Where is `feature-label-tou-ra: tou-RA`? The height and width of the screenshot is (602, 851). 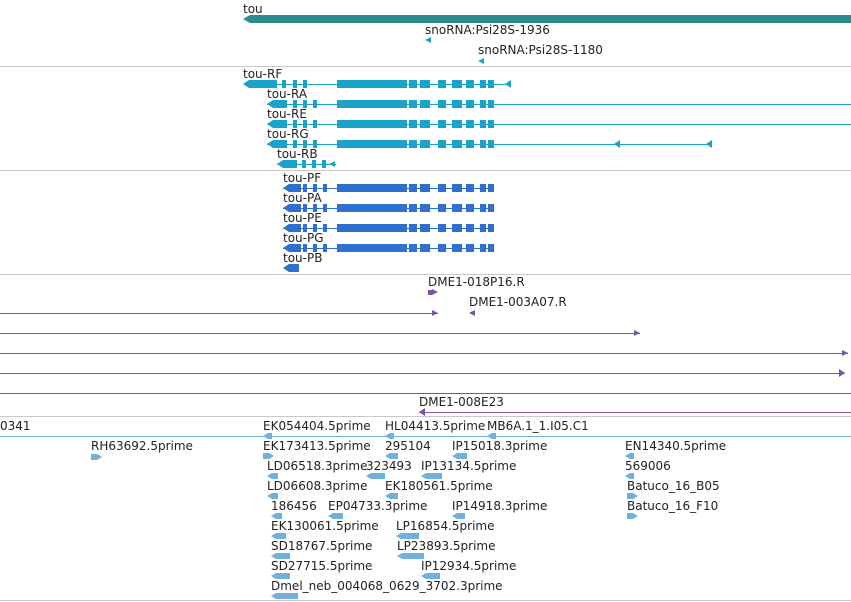 feature-label-tou-ra: tou-RA is located at coordinates (287, 94).